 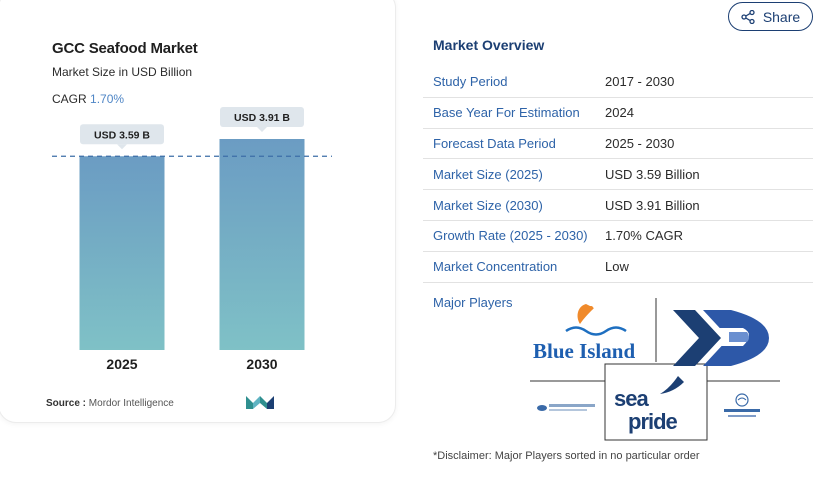 I want to click on share-label: Share, so click(x=781, y=16).